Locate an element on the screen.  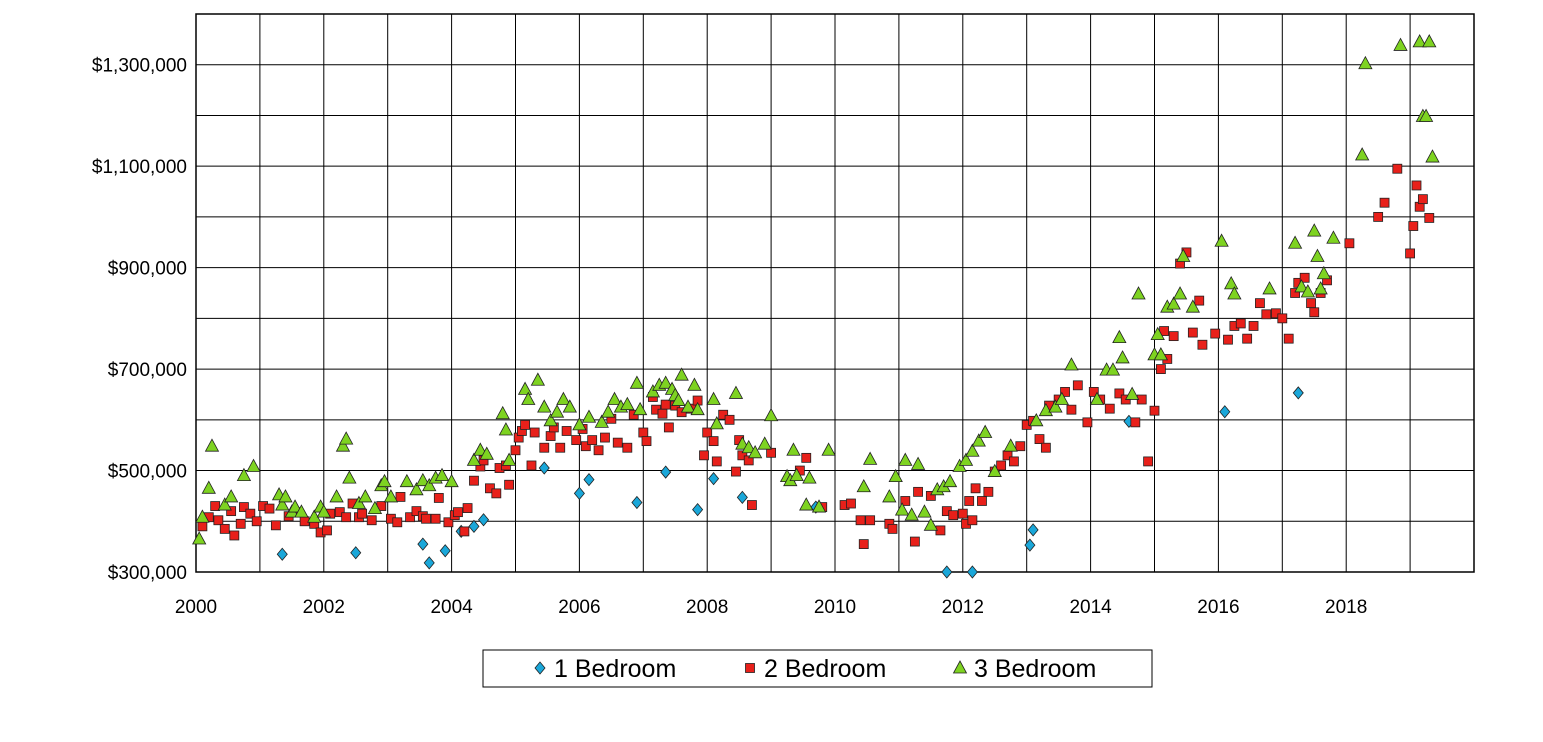
y-tick-label: $300,000 is located at coordinates (147, 573).